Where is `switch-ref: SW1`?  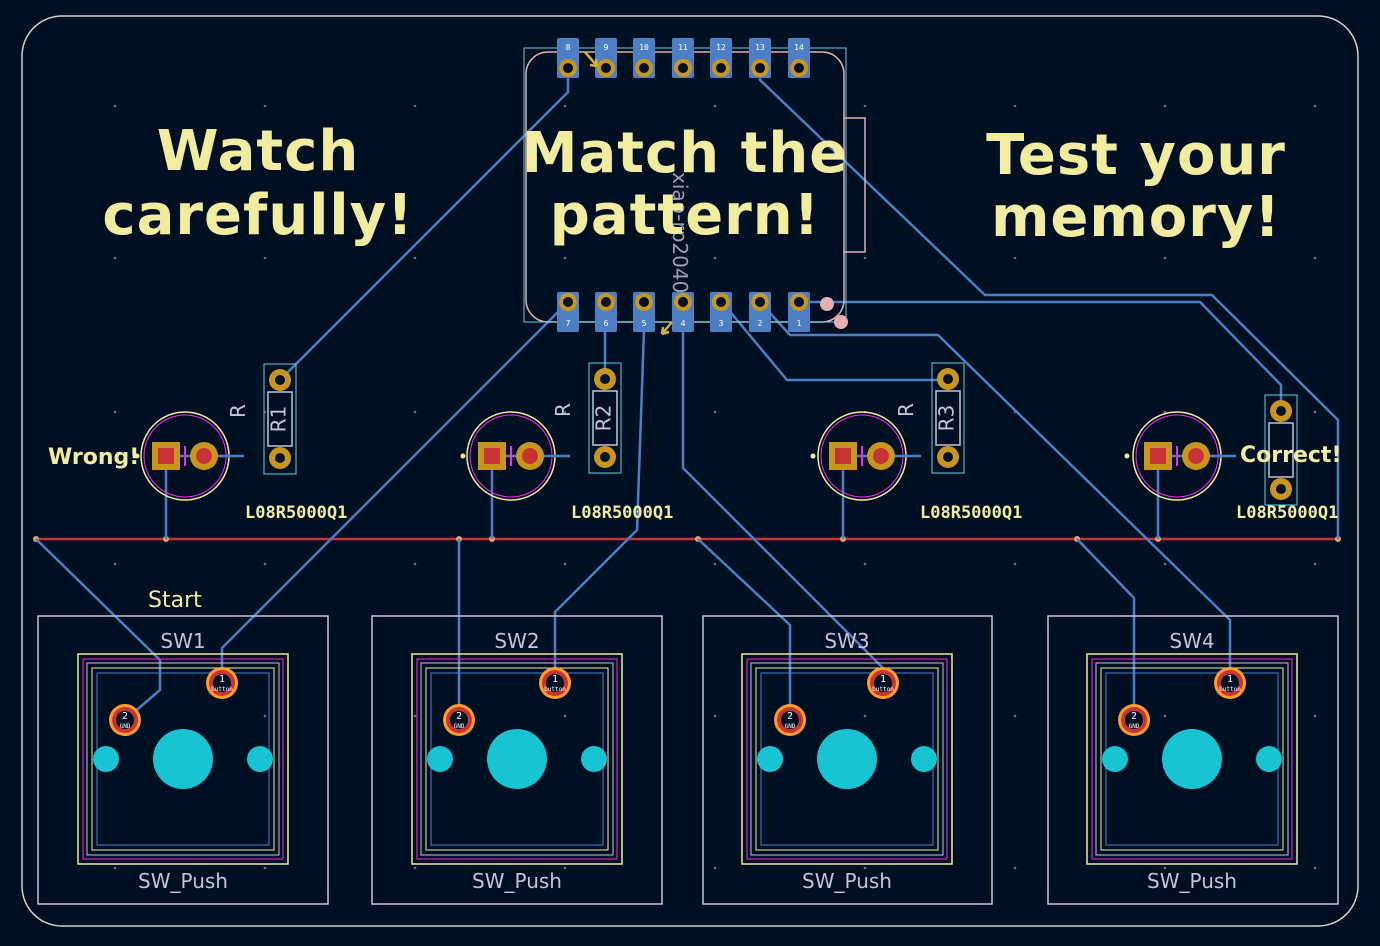 switch-ref: SW1 is located at coordinates (182, 641).